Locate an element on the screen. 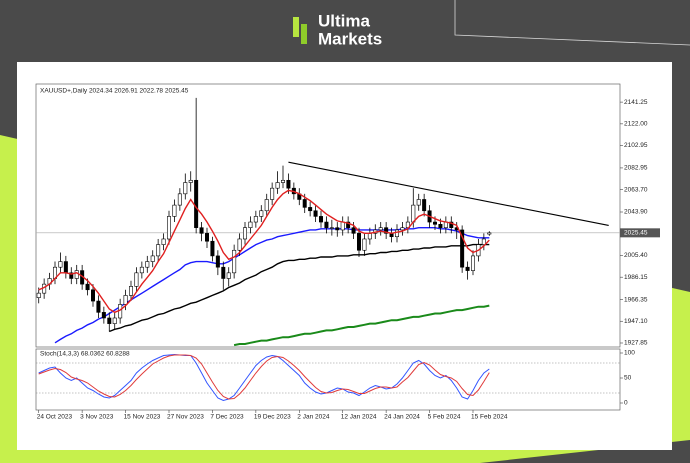 The image size is (690, 463). y-tick-label: 1966.35 is located at coordinates (636, 299).